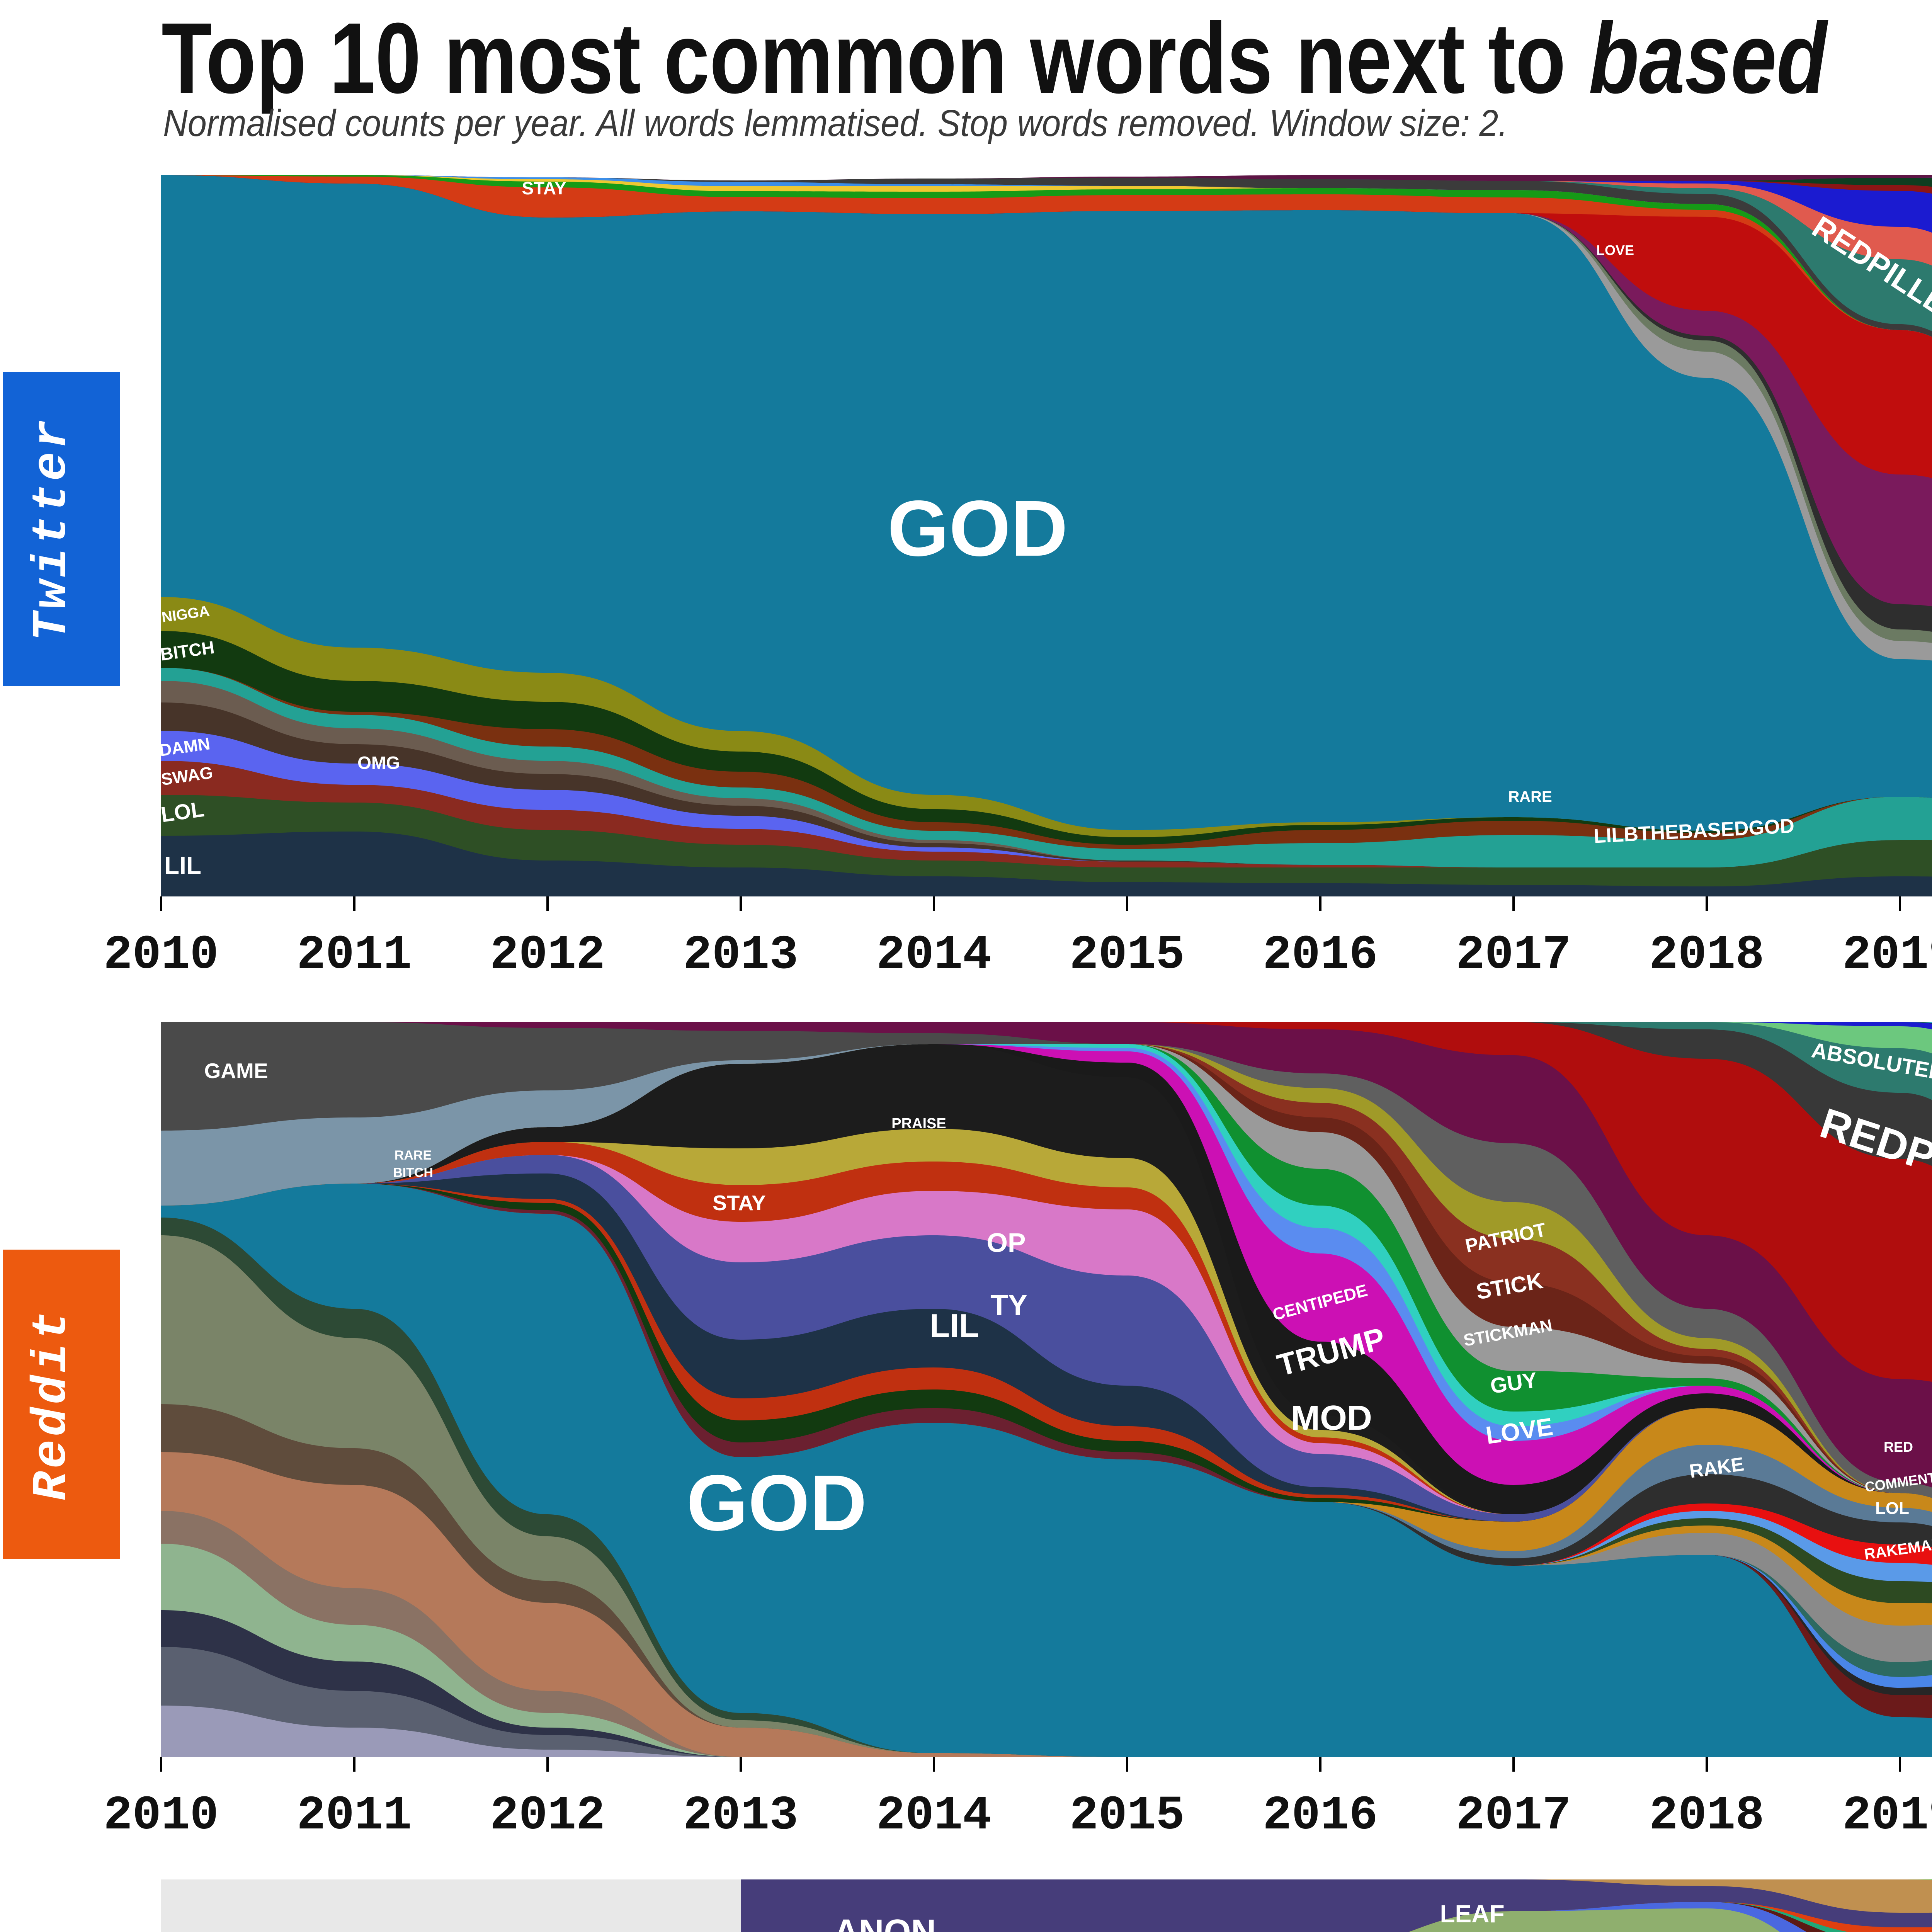 Image resolution: width=1932 pixels, height=1932 pixels. What do you see at coordinates (1006, 1243) in the screenshot?
I see `svg-text: OP` at bounding box center [1006, 1243].